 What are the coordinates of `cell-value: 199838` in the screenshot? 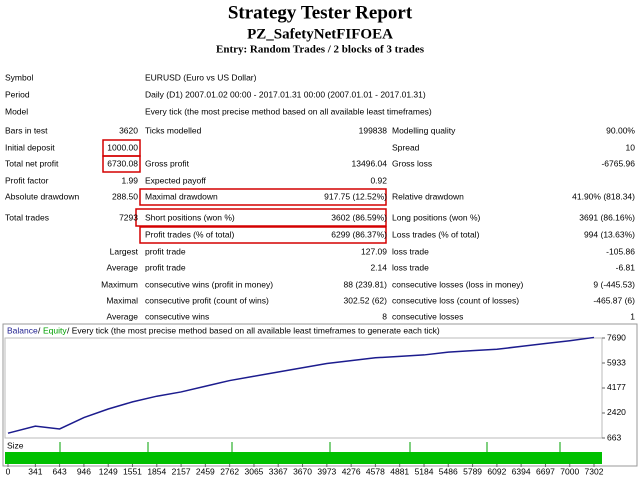 It's located at (373, 130).